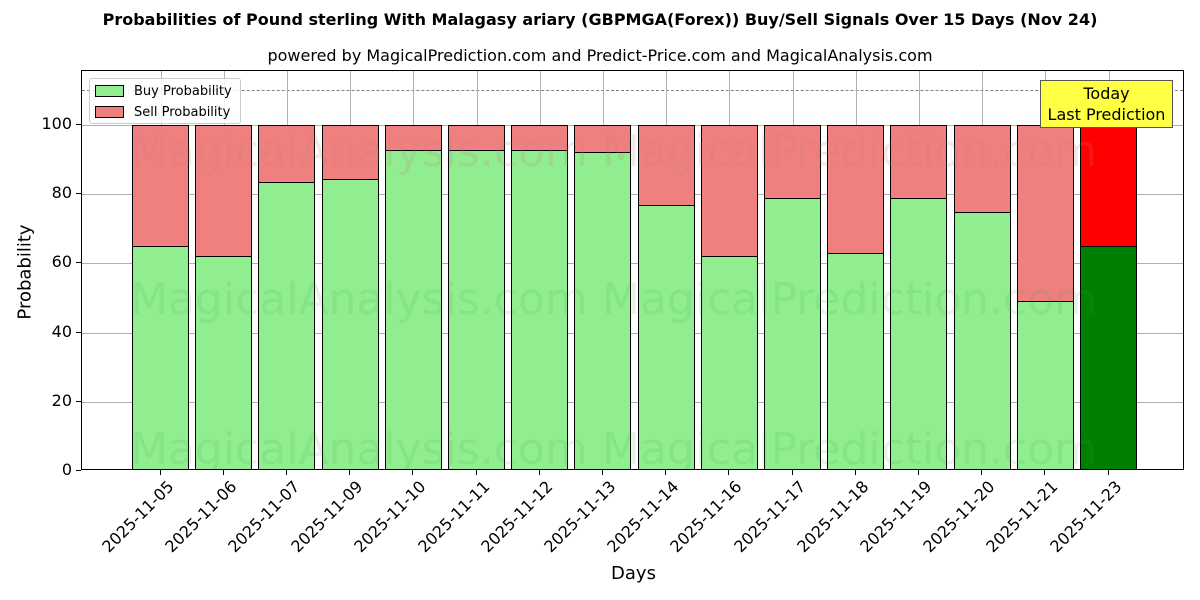 The image size is (1200, 600). I want to click on legend-label-buy: Buy Probability, so click(183, 91).